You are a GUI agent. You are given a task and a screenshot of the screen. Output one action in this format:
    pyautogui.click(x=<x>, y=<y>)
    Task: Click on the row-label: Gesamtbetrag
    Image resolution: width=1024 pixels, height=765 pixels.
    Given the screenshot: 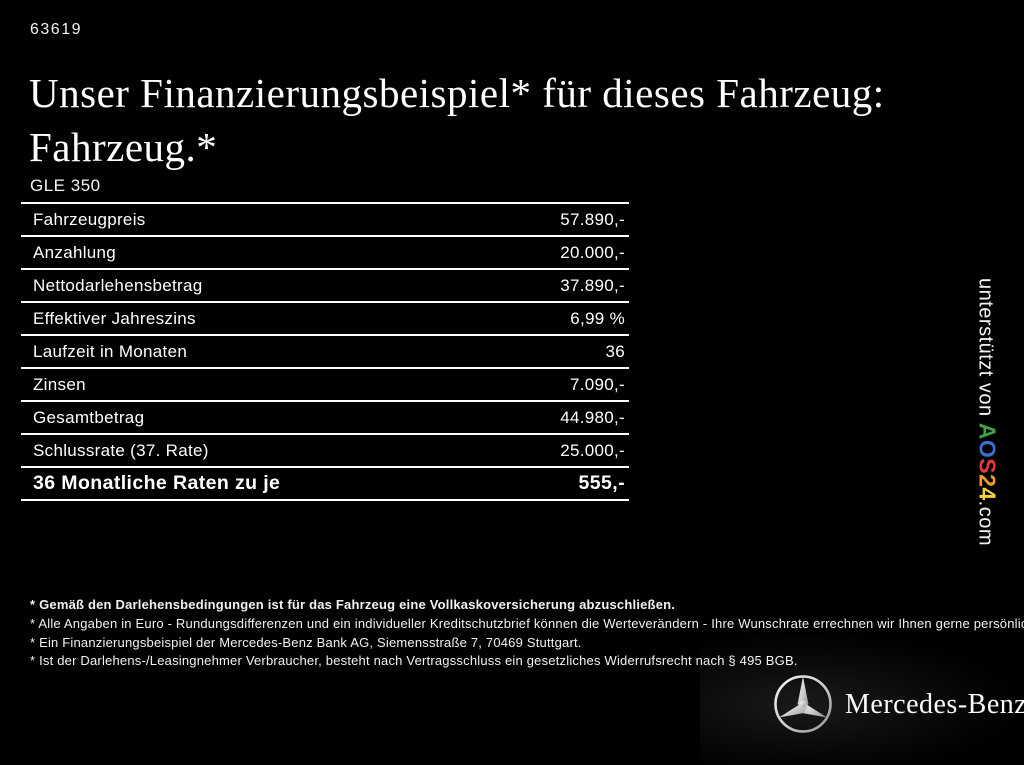 What is the action you would take?
    pyautogui.click(x=89, y=417)
    